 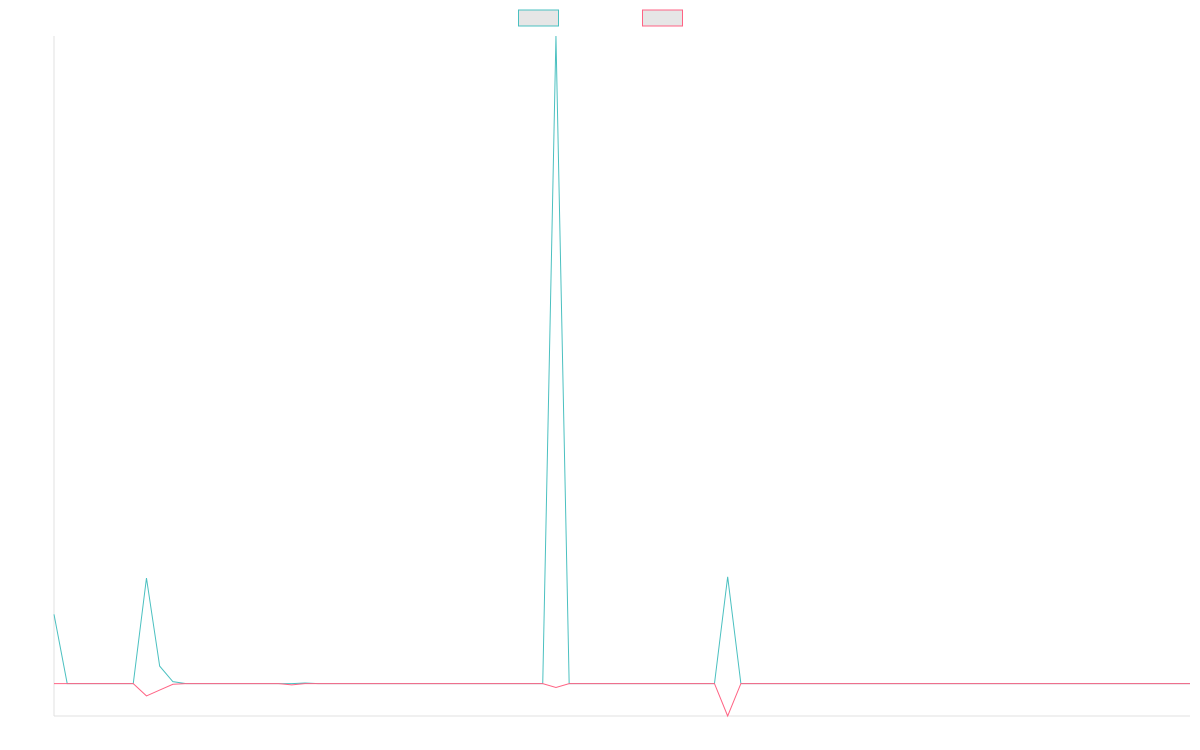 I want to click on series-2-line, so click(x=622, y=700).